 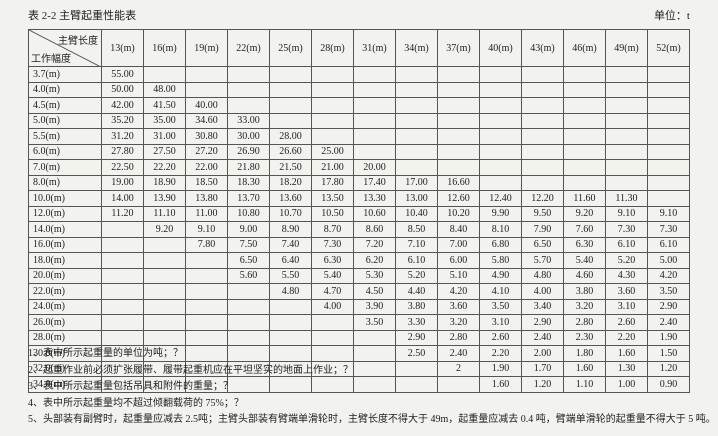 I want to click on cell: 9.20, so click(x=584, y=213).